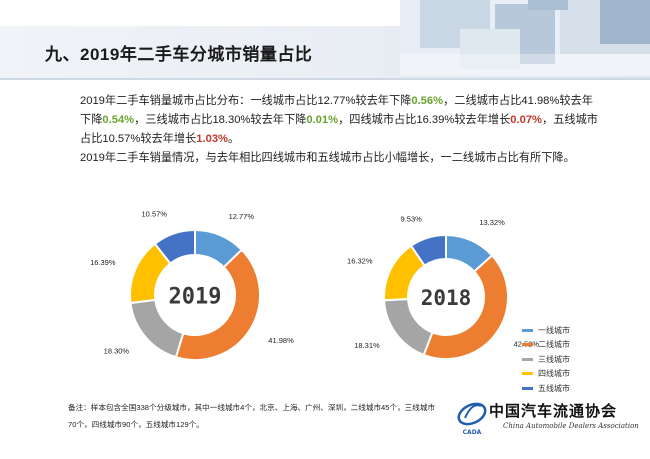 The height and width of the screenshot is (459, 650). Describe the element at coordinates (336, 110) in the screenshot. I see `summary-text-run: ，二线城市占比41.98%较去年下降` at that location.